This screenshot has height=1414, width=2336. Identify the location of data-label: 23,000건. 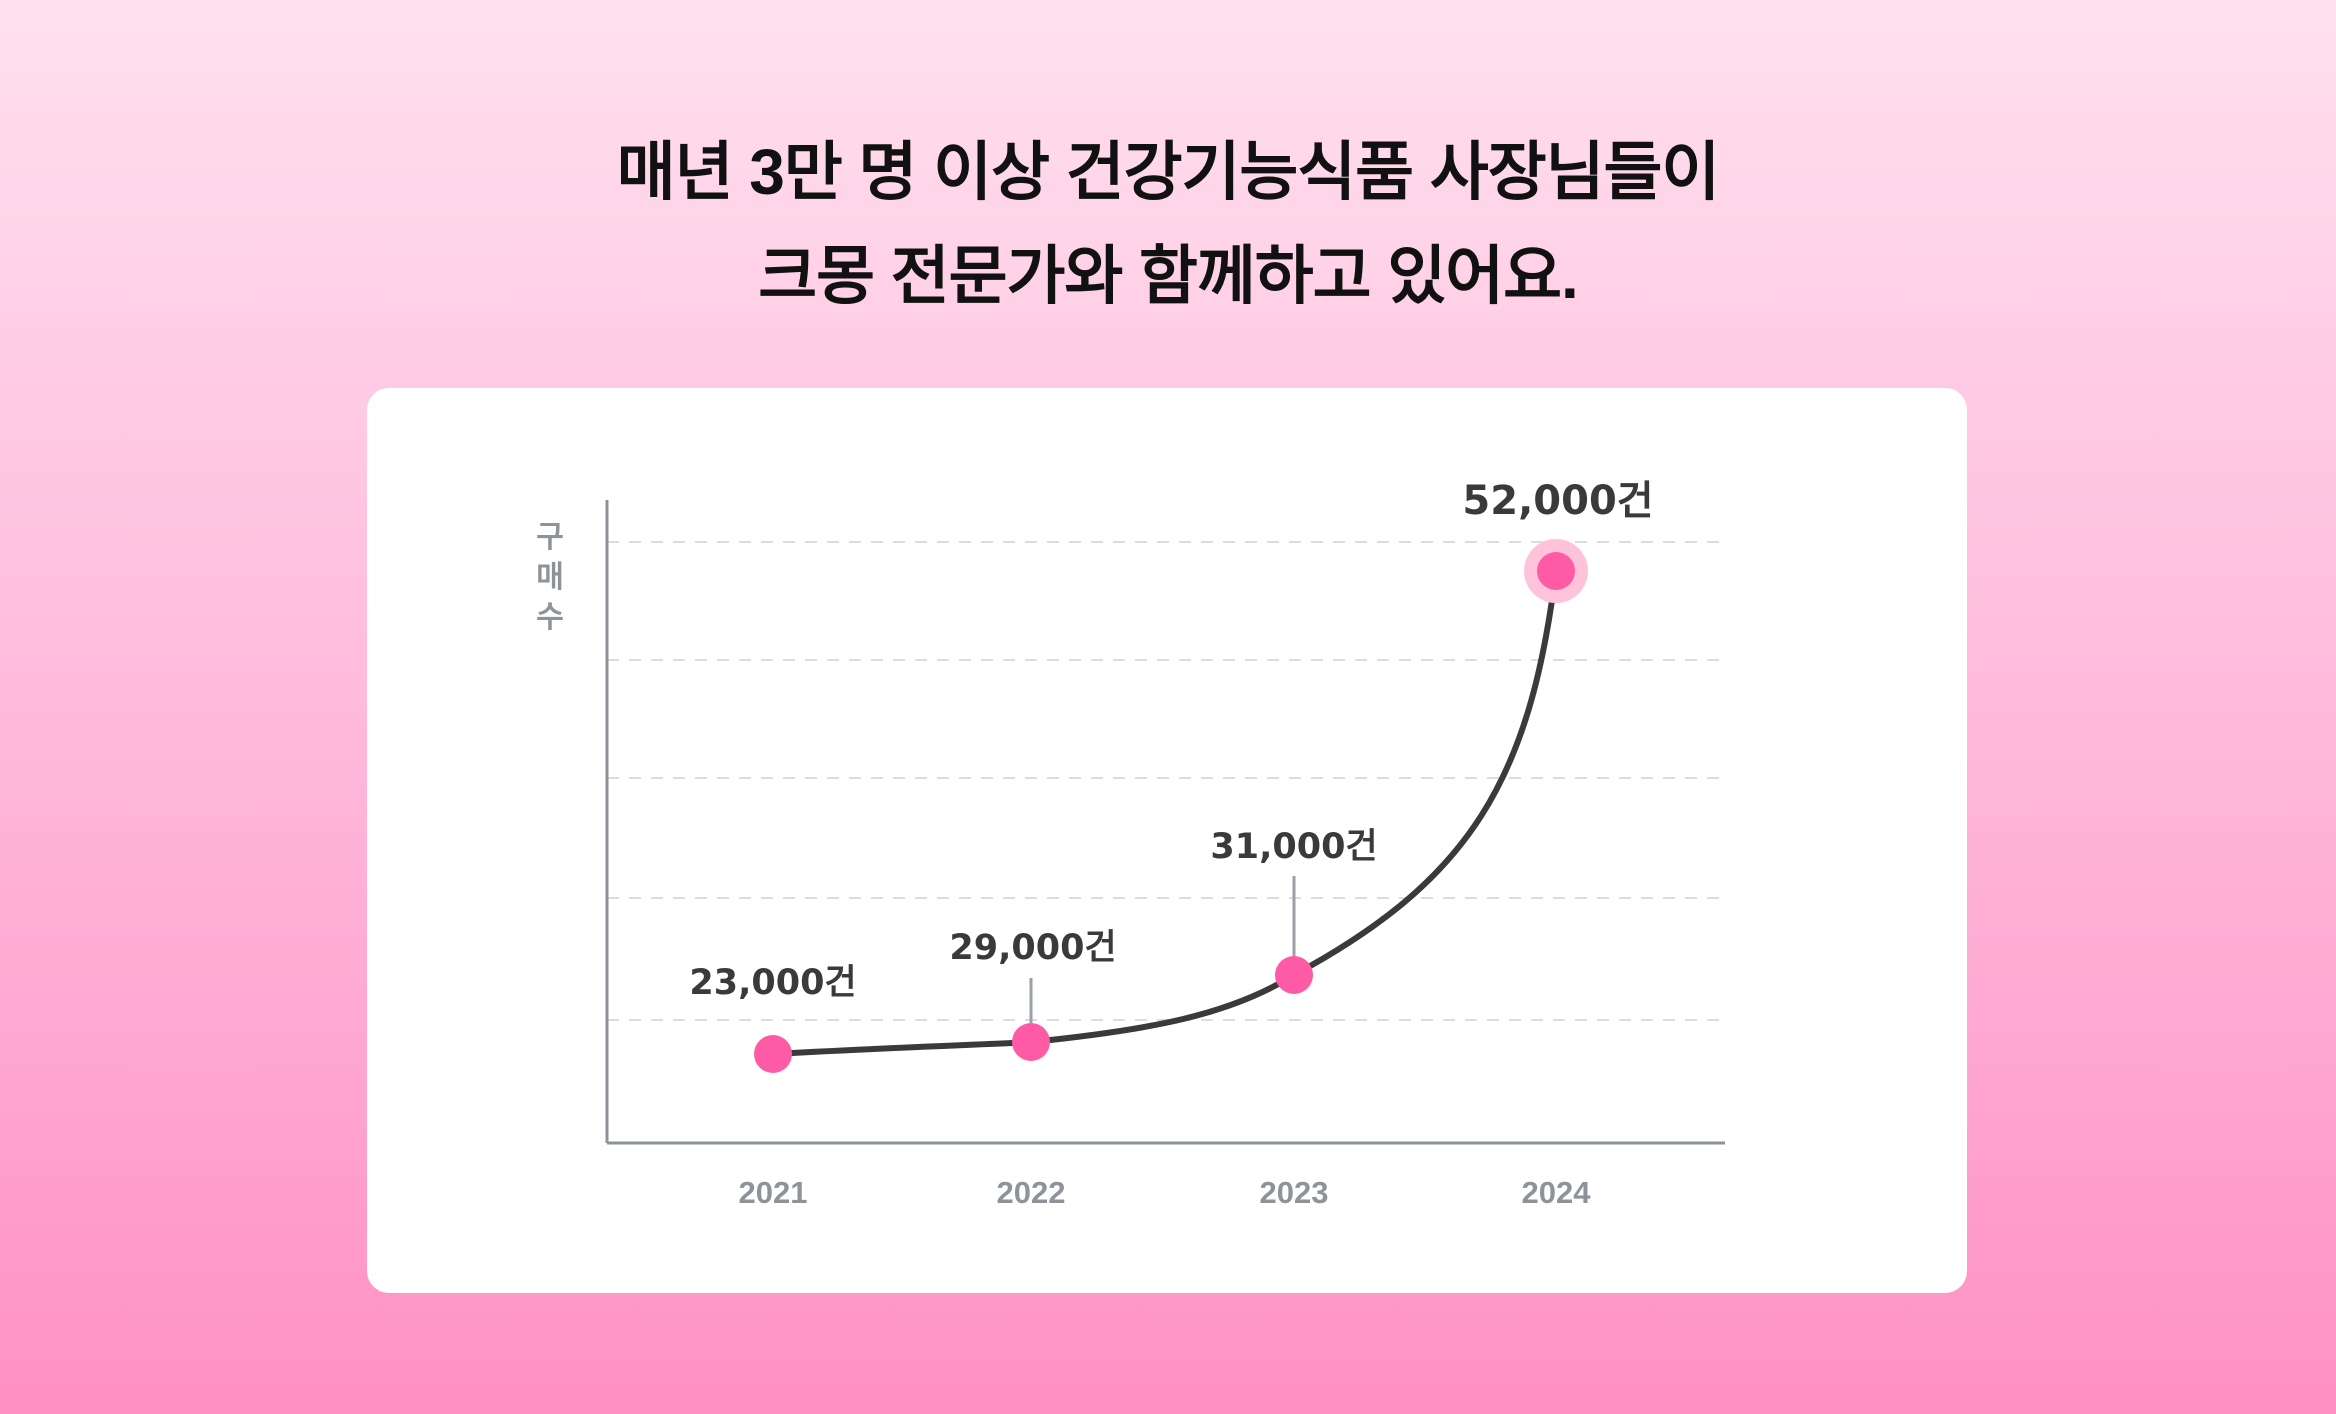
(772, 983).